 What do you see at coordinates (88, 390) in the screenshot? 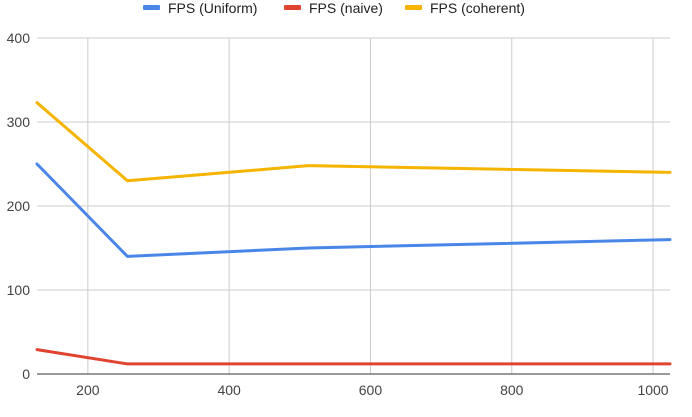
I see `x-tick-label: 200` at bounding box center [88, 390].